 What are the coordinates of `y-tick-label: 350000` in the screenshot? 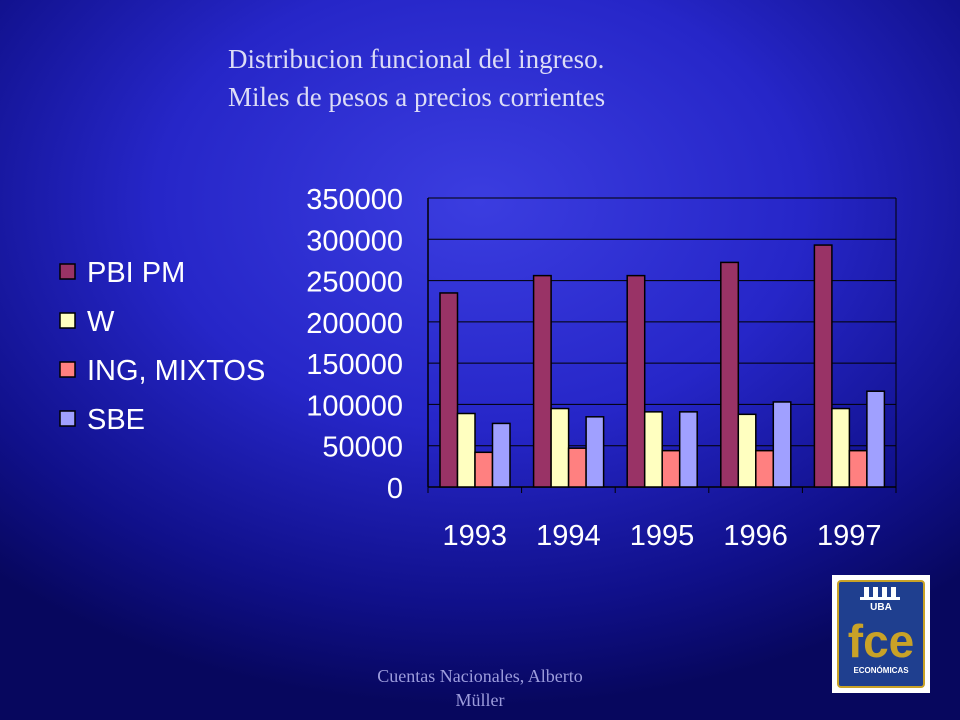 It's located at (354, 200).